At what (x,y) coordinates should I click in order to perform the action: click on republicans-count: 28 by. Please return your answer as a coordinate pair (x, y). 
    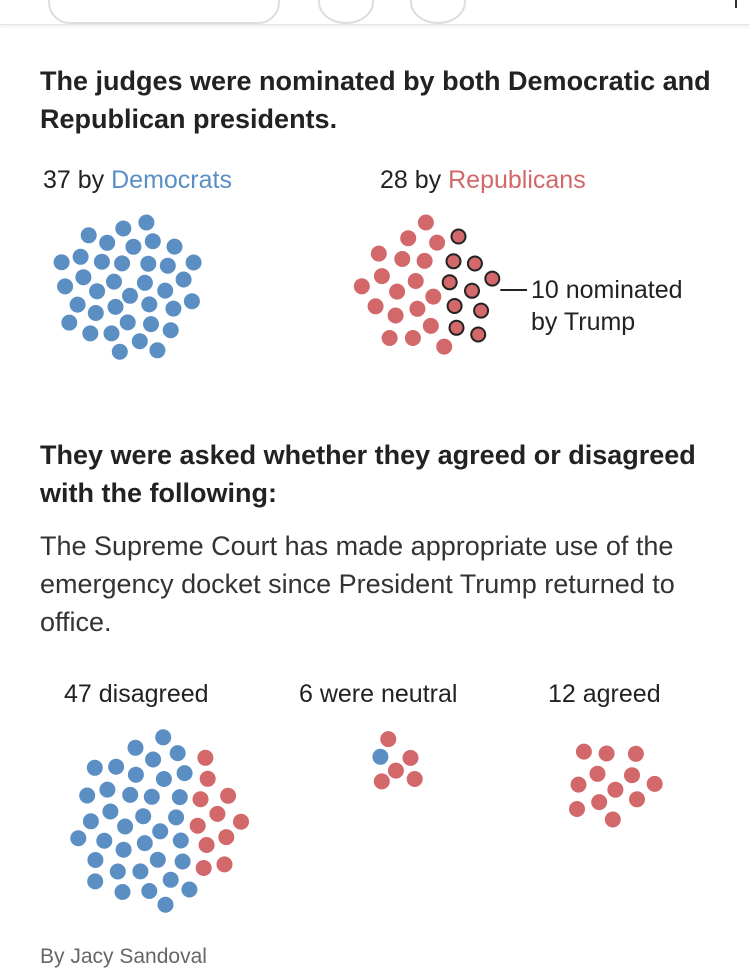
    Looking at the image, I should click on (411, 180).